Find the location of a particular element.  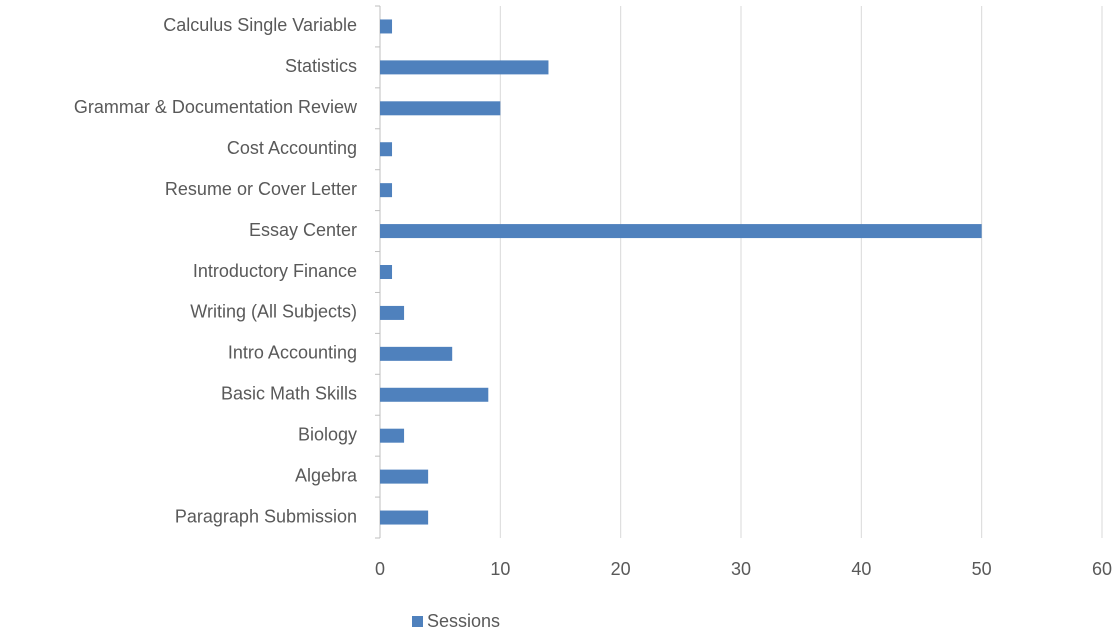

y-tick-label: Biology is located at coordinates (327, 434).